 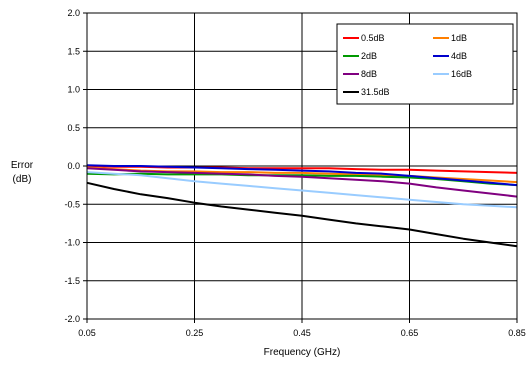 I want to click on series-line-16dB, so click(x=302, y=190).